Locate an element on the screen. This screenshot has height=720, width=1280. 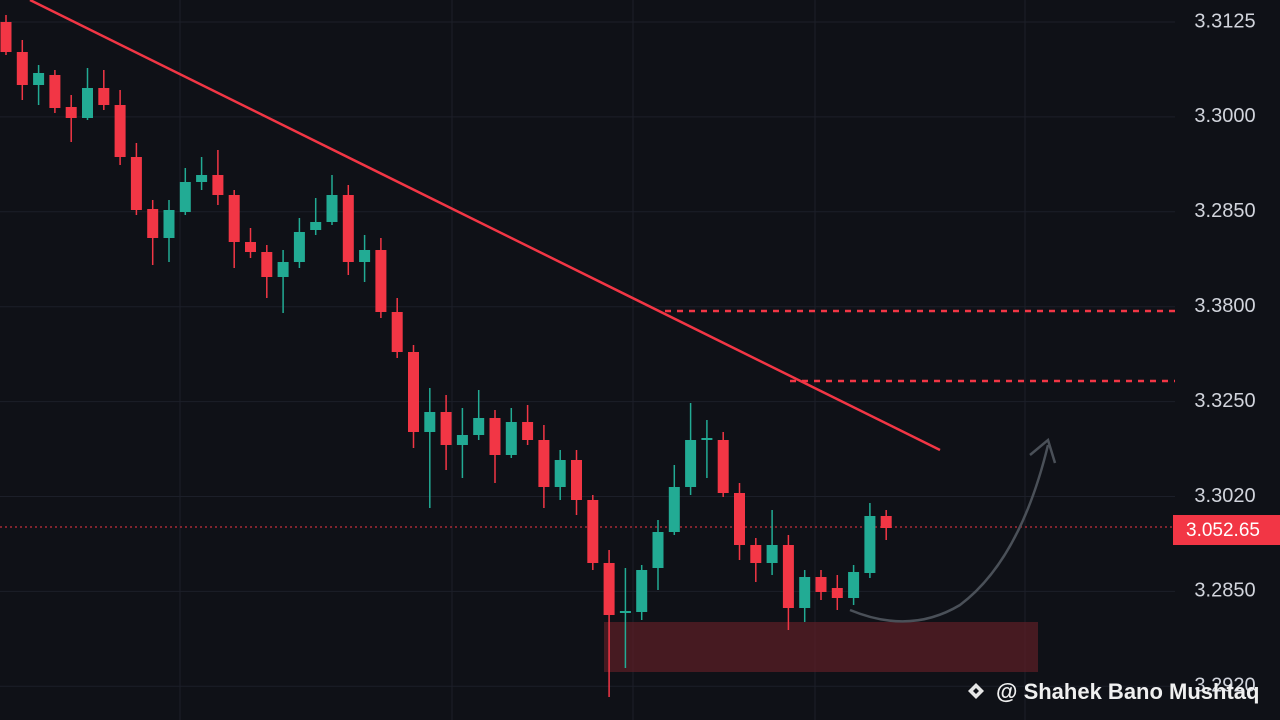
y-tick-label: 3.3020 is located at coordinates (1224, 496).